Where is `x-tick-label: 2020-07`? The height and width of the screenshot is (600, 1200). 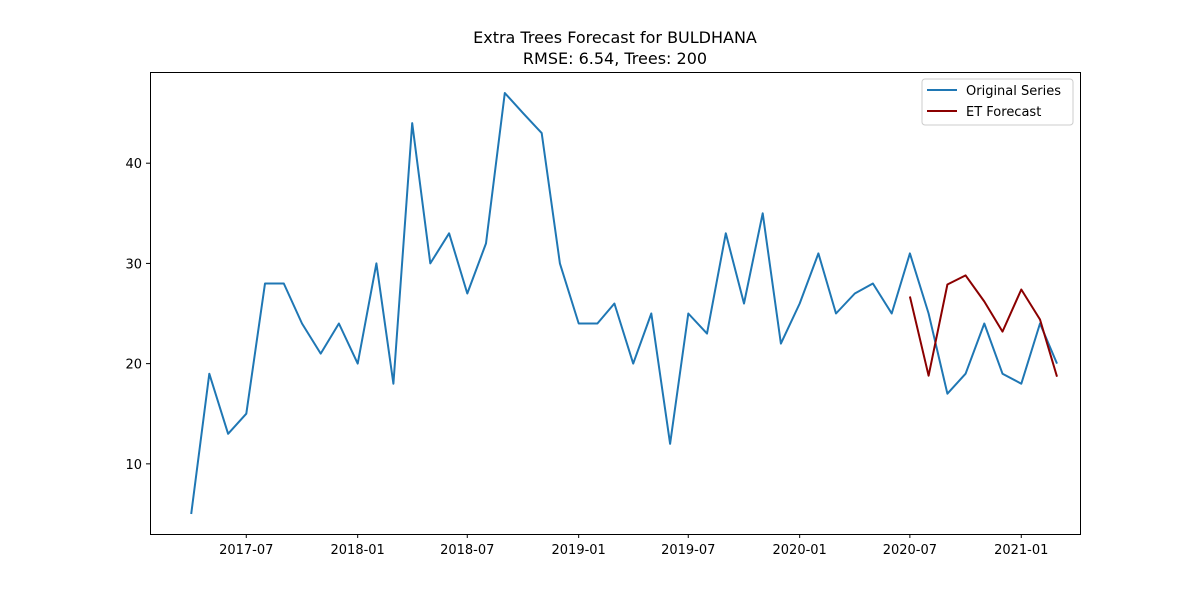
x-tick-label: 2020-07 is located at coordinates (910, 550).